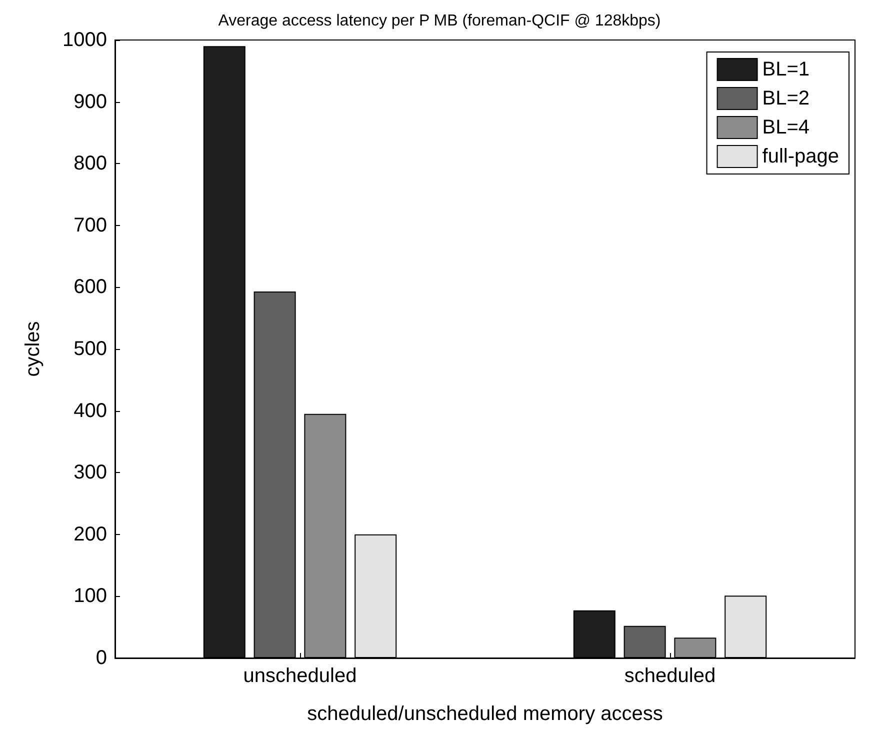 This screenshot has width=879, height=729. Describe the element at coordinates (786, 99) in the screenshot. I see `legend-label: BL=2` at that location.